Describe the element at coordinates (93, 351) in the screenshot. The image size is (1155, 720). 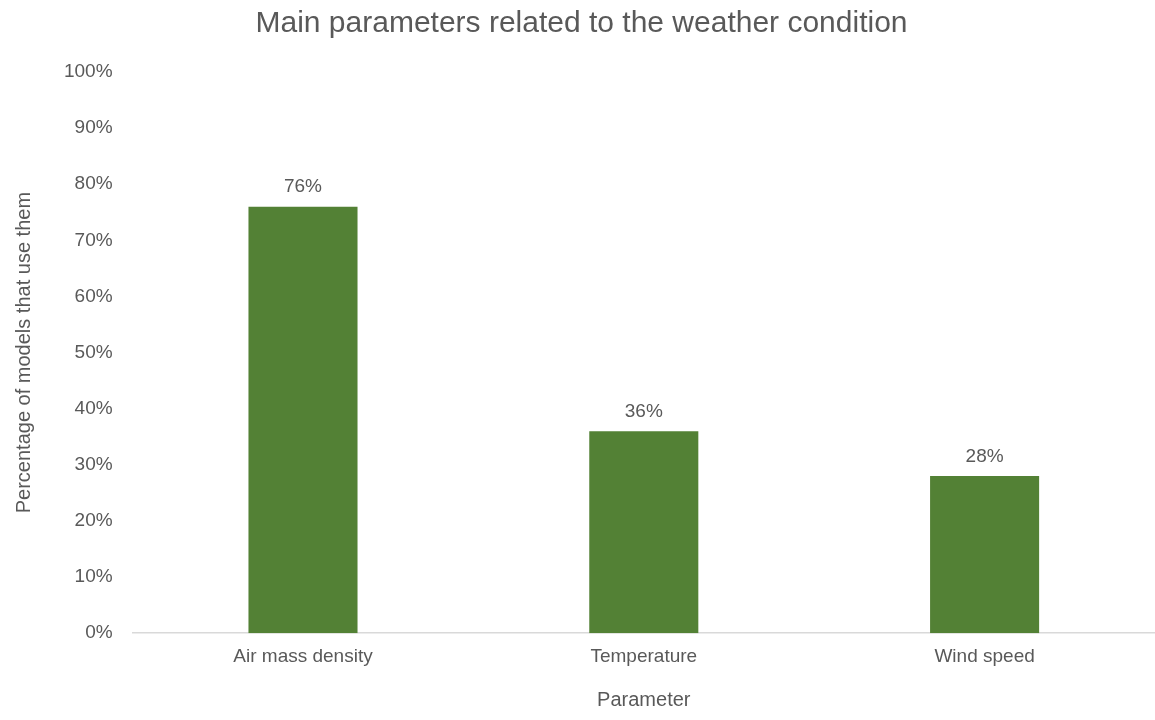
I see `y-tick-label: 50%` at that location.